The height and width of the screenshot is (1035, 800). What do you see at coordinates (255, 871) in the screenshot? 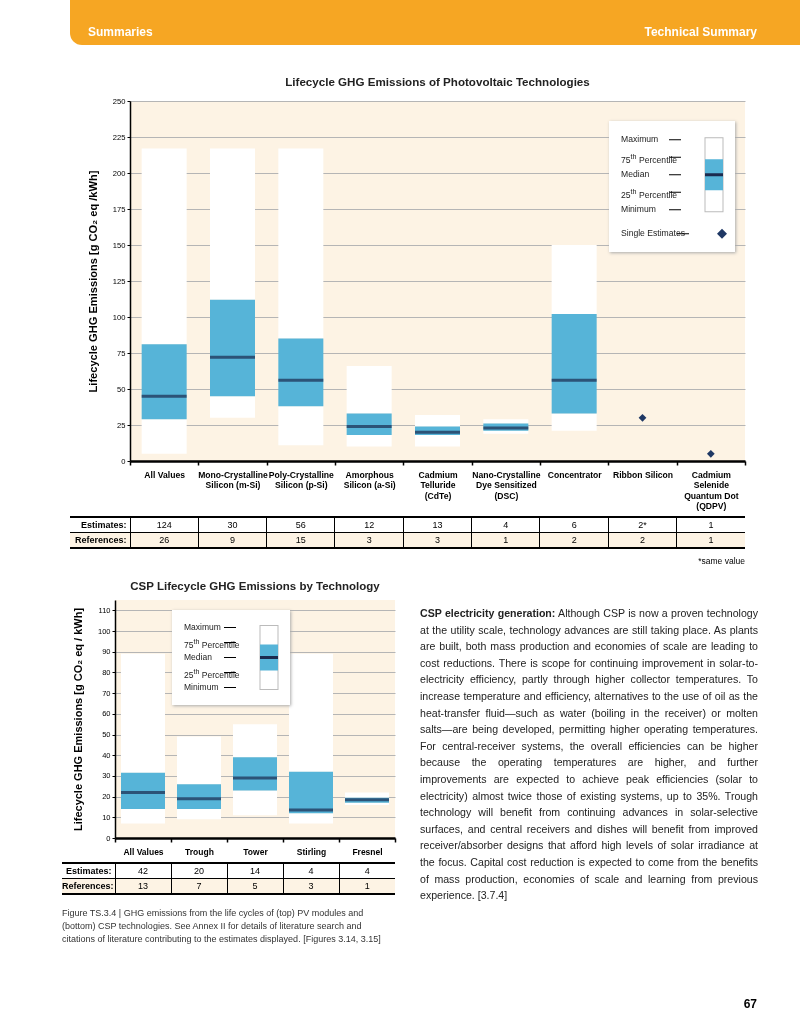
I see `text: 14` at bounding box center [255, 871].